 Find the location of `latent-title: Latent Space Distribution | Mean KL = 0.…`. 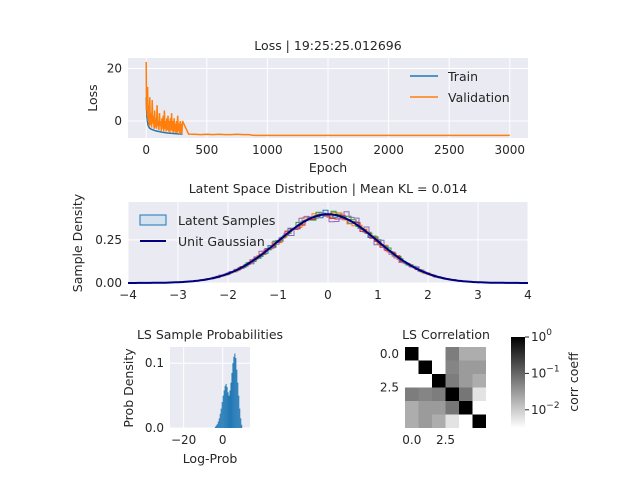

latent-title: Latent Space Distribution | Mean KL = 0.… is located at coordinates (328, 188).